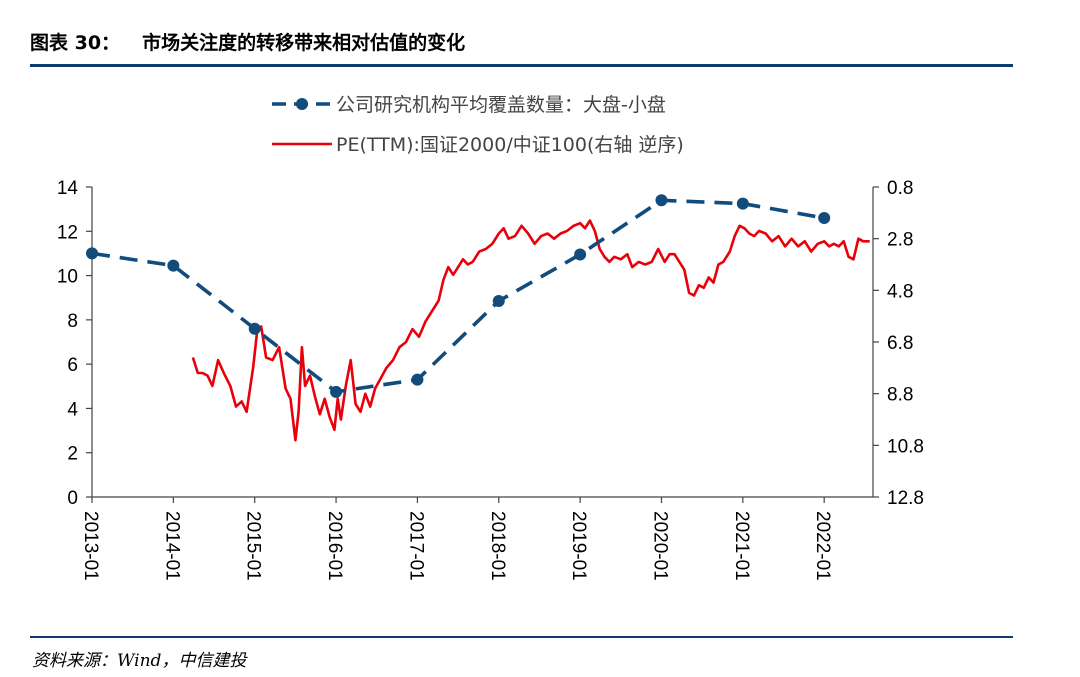 The height and width of the screenshot is (677, 1080). I want to click on right-tick-label: 2.8, so click(900, 240).